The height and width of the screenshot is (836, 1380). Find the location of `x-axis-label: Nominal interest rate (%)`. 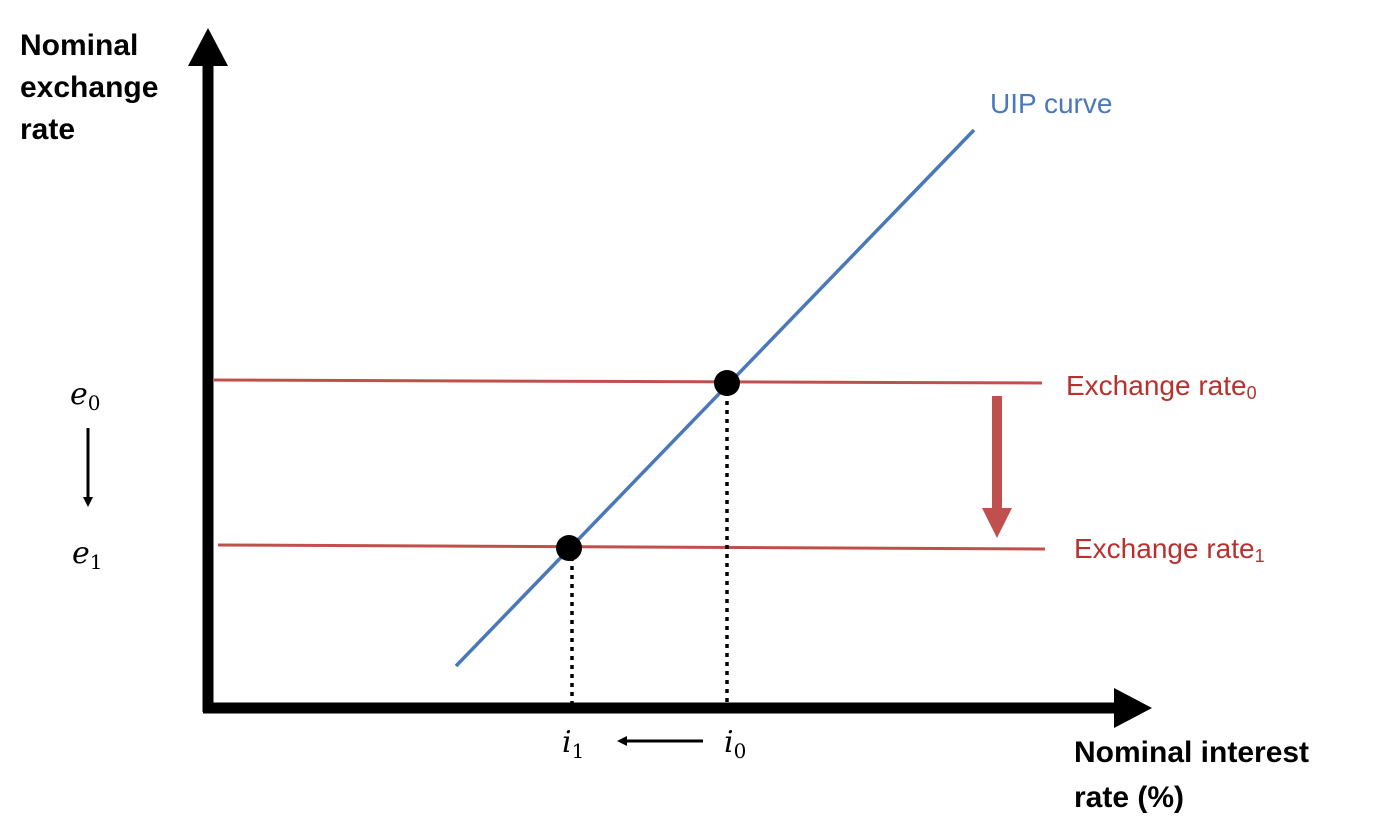

x-axis-label: Nominal interest rate (%) is located at coordinates (1195, 775).